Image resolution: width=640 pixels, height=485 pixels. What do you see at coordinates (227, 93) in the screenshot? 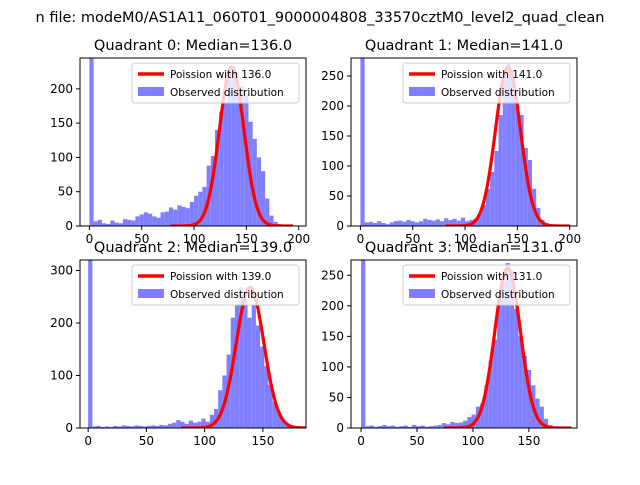
I see `chart-0-legend-hist-label: Observed distribution` at bounding box center [227, 93].